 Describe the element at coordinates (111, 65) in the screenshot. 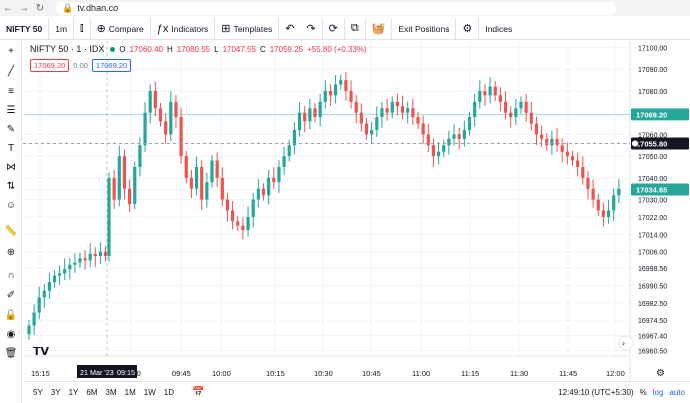

I see `buy-price-box: 17069.20` at that location.